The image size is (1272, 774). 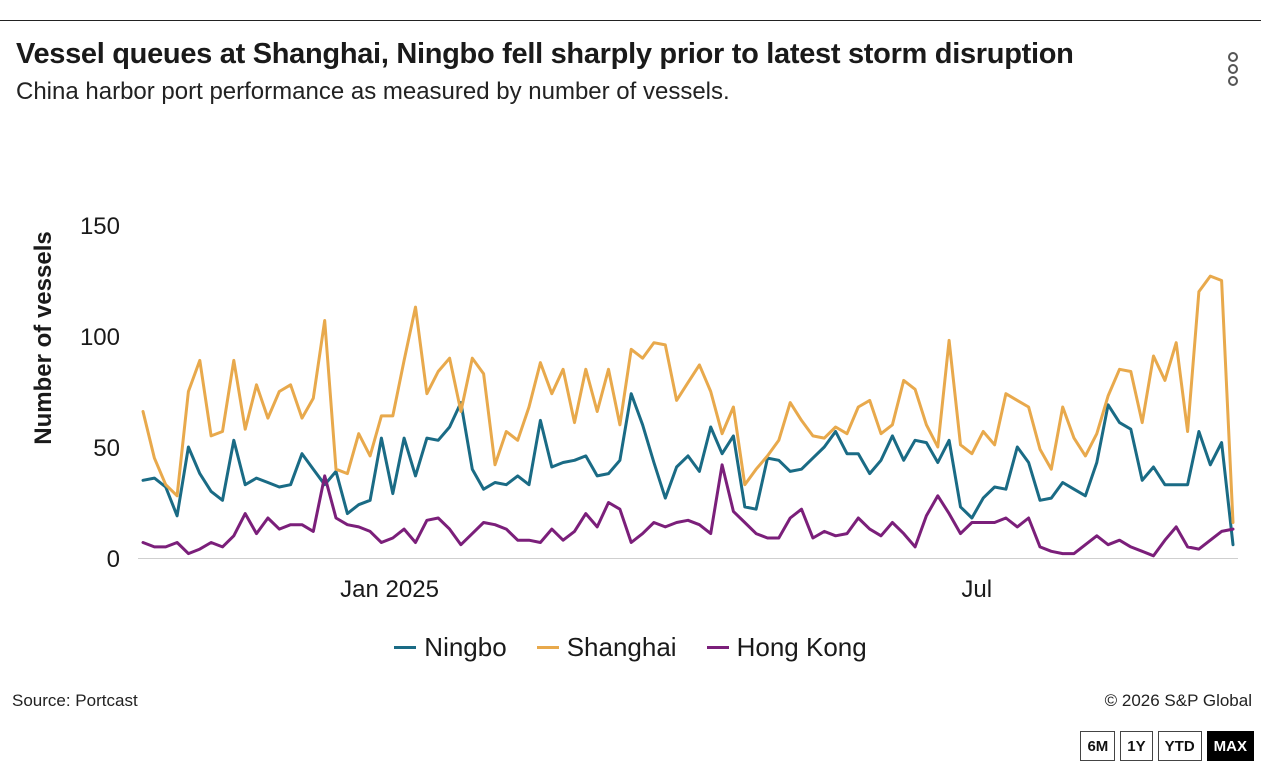 What do you see at coordinates (621, 647) in the screenshot?
I see `legend-label: Shanghai` at bounding box center [621, 647].